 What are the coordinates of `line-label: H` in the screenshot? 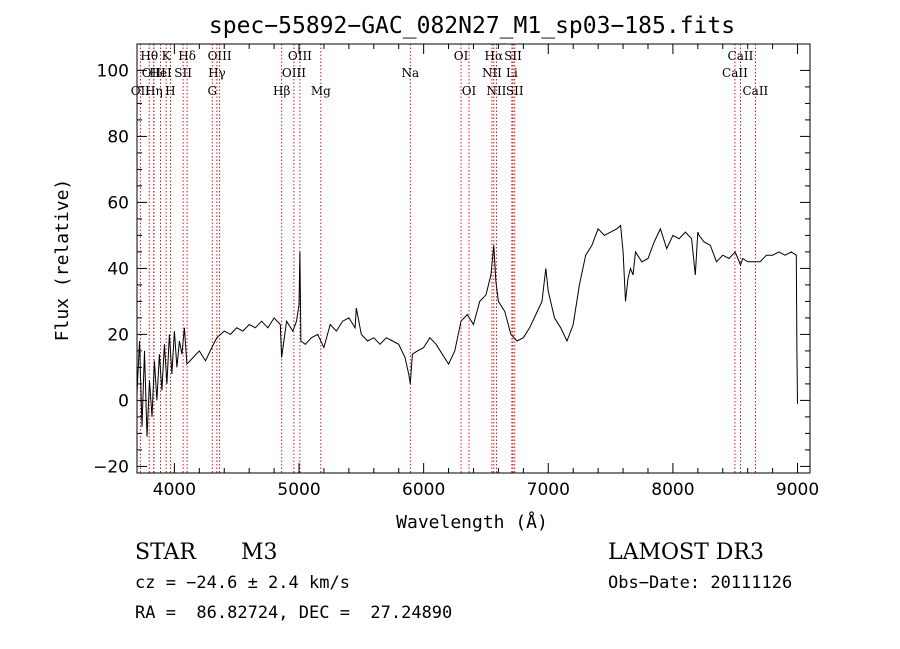 It's located at (170, 91).